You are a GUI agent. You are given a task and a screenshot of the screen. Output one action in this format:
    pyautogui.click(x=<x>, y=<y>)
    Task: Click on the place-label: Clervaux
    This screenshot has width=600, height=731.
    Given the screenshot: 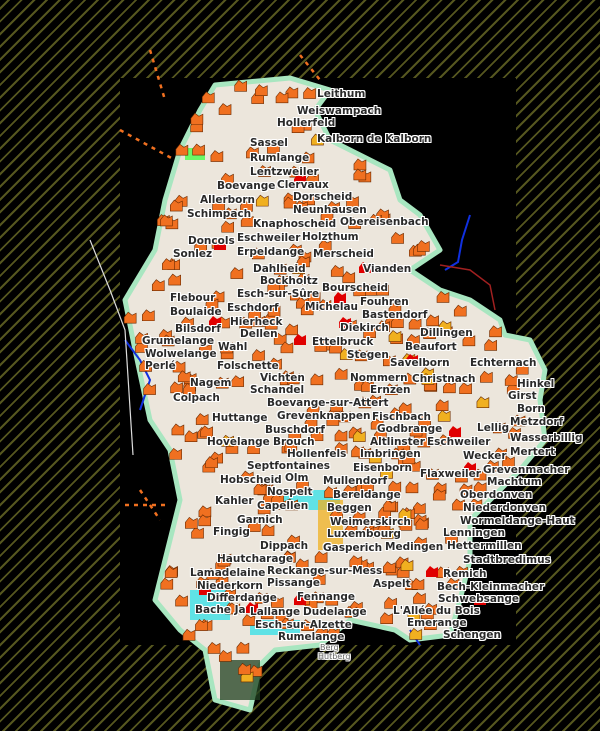 What is the action you would take?
    pyautogui.click(x=303, y=185)
    